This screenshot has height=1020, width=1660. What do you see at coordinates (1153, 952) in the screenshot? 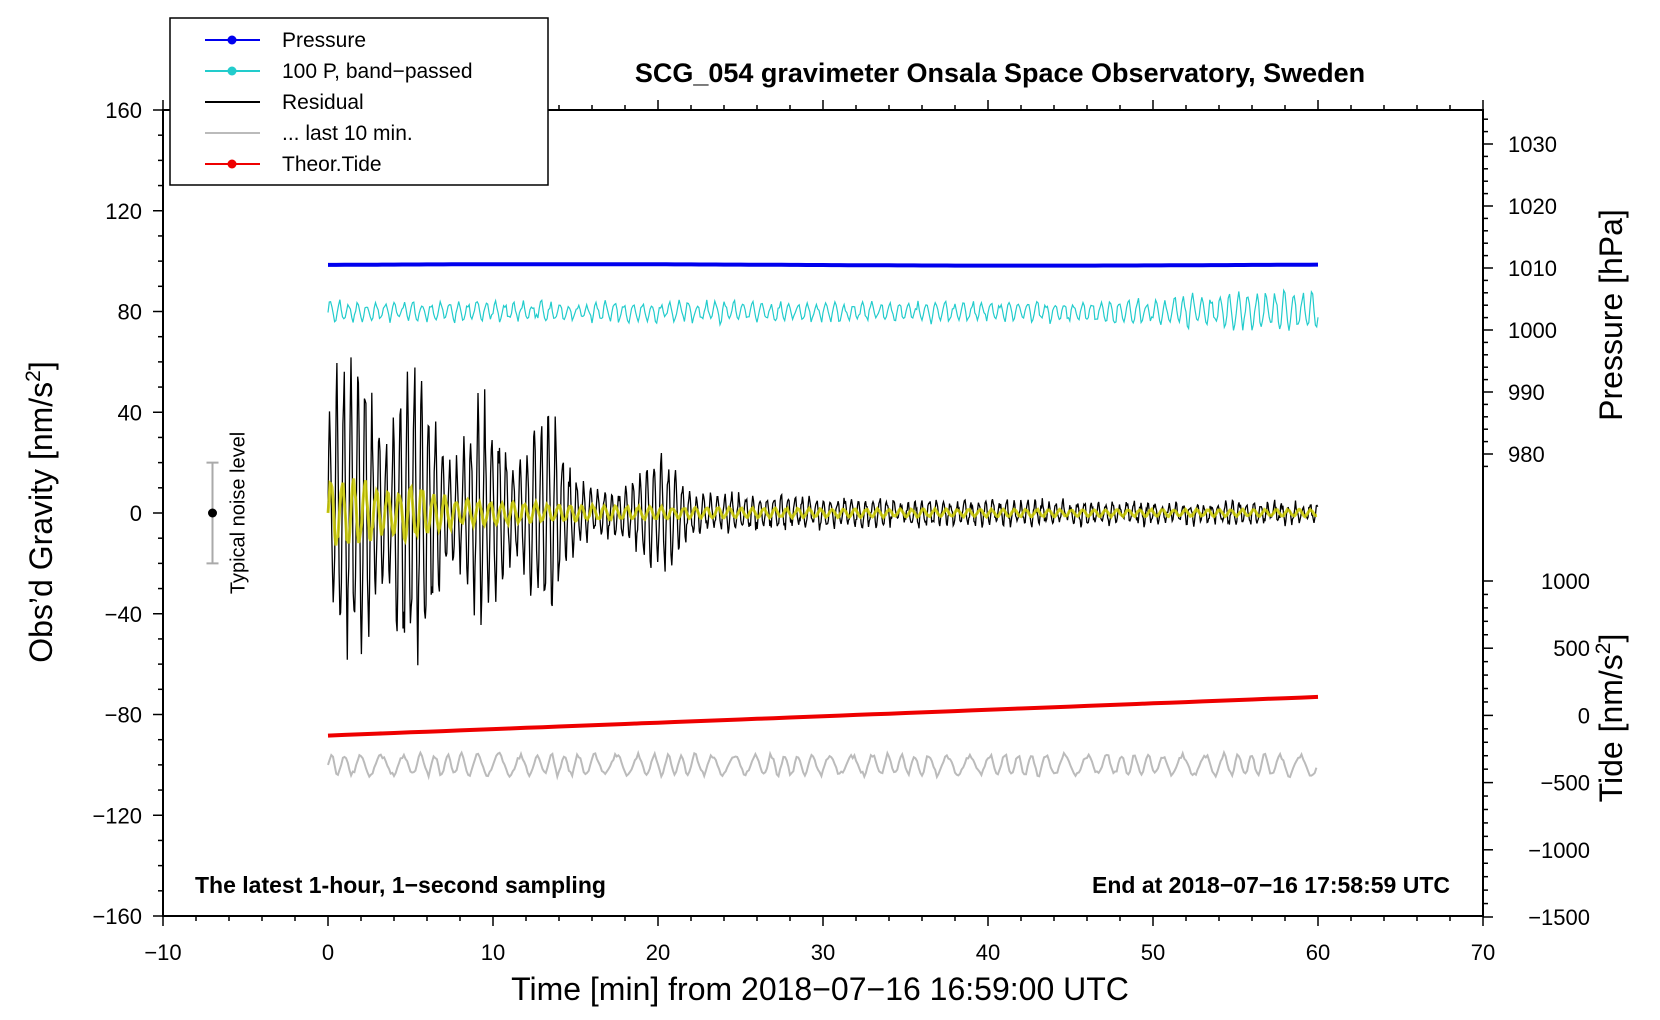
I see `x-tick-label: 50` at bounding box center [1153, 952].